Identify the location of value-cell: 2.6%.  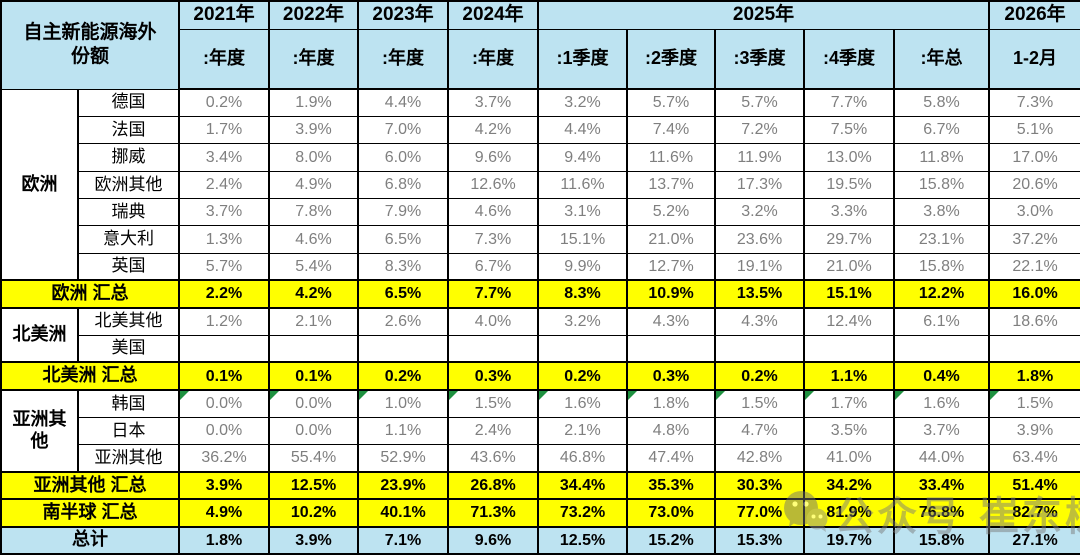
(403, 321).